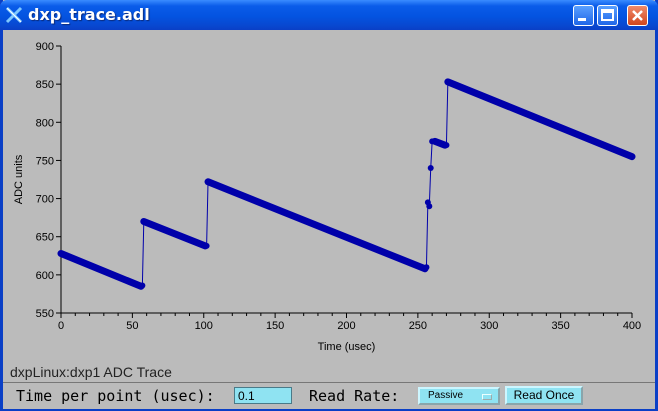 This screenshot has height=411, width=658. Describe the element at coordinates (45, 85) in the screenshot. I see `y-tick-label: 850` at that location.